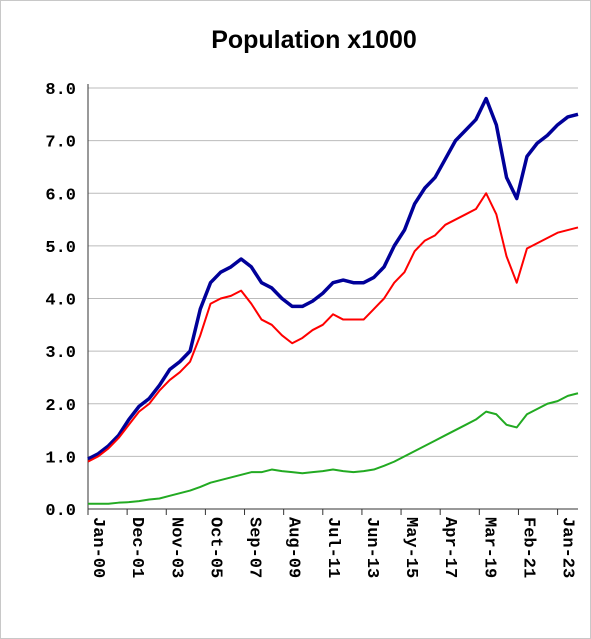 Image resolution: width=591 pixels, height=639 pixels. Describe the element at coordinates (293, 547) in the screenshot. I see `x-tick-label: Aug-09` at that location.